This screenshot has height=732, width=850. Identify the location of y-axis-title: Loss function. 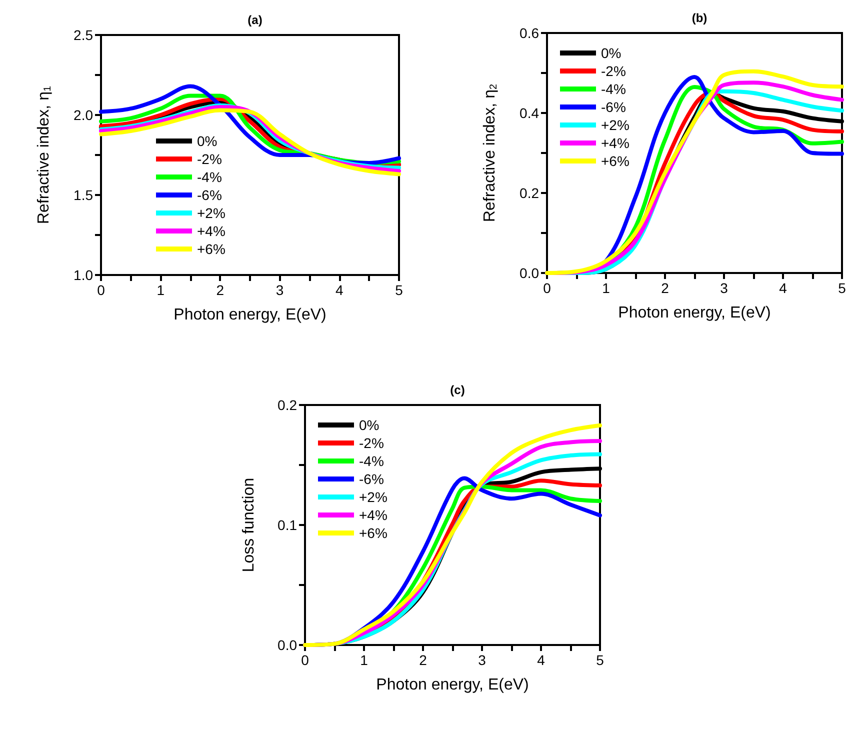
(249, 525).